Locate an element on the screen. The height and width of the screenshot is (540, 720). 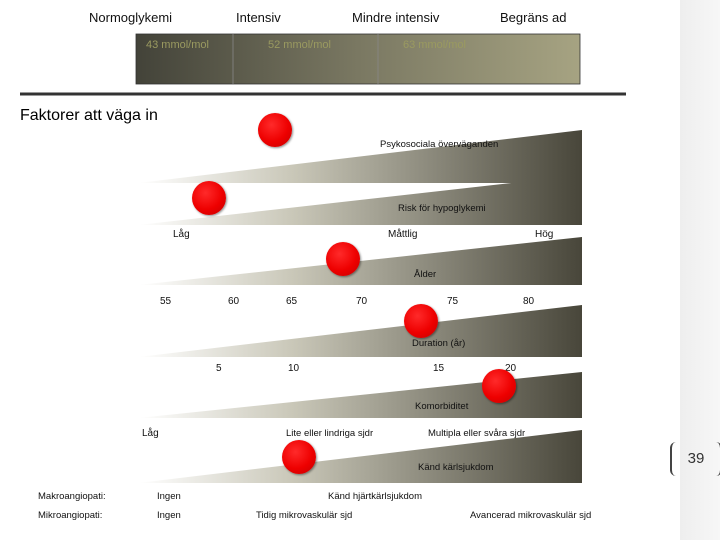
dur-tick-15: 15 is located at coordinates (439, 368).